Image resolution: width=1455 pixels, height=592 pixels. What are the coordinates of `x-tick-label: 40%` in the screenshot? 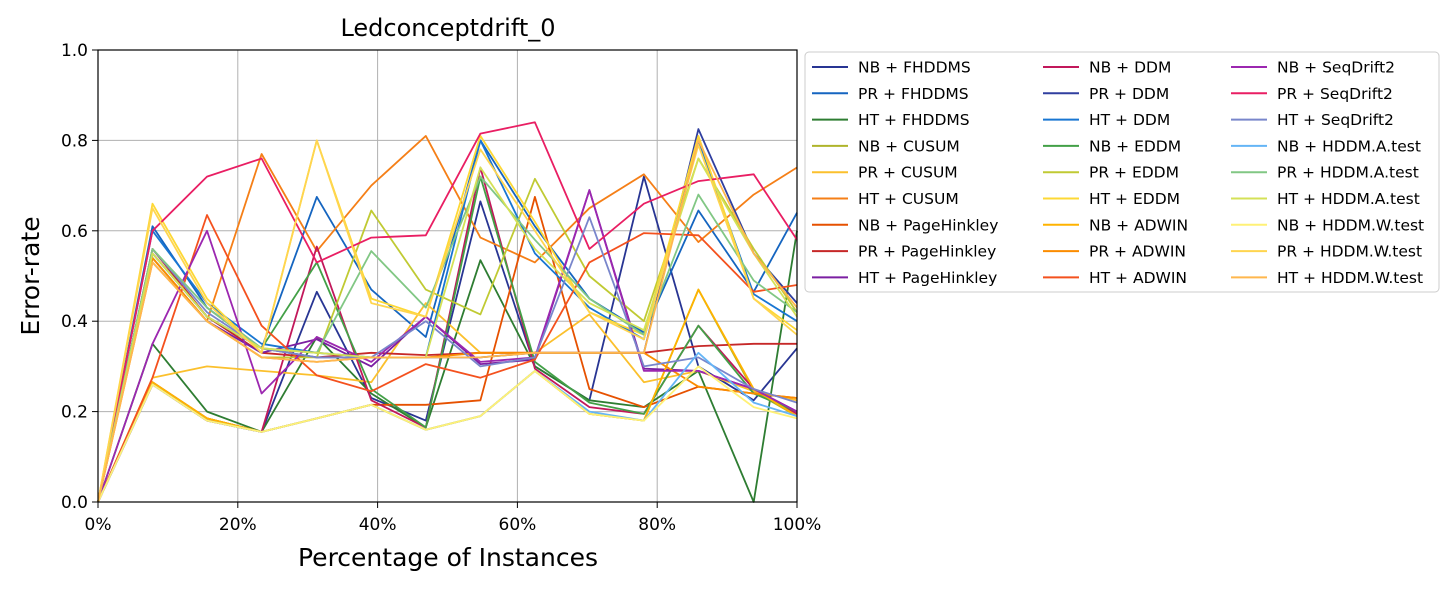 It's located at (378, 525).